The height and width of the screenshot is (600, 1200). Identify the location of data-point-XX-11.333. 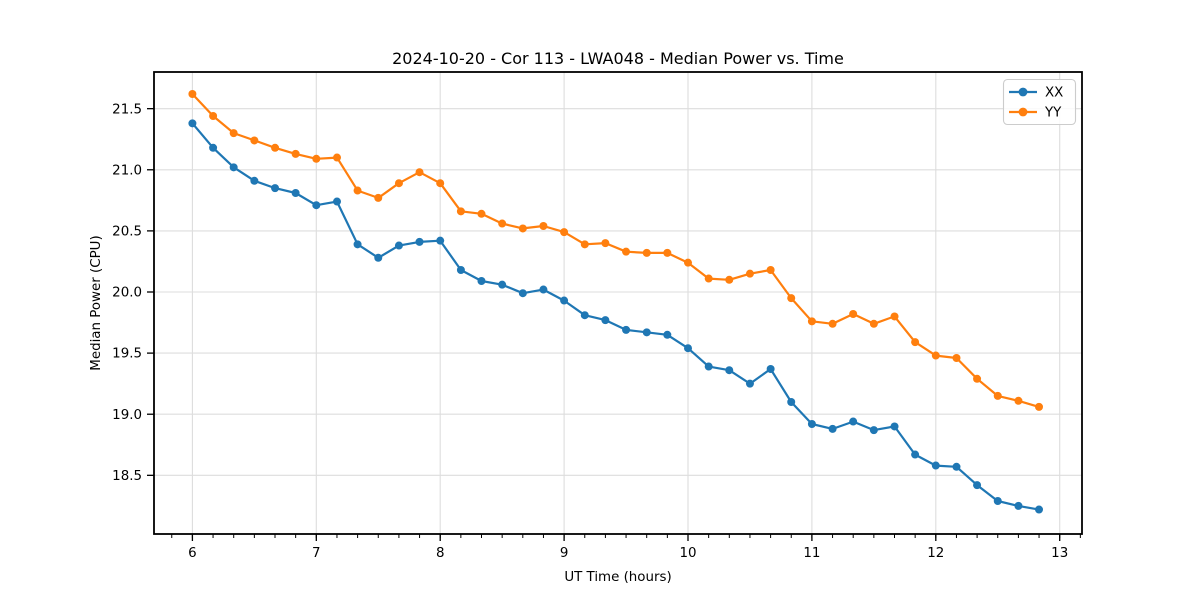
(853, 421).